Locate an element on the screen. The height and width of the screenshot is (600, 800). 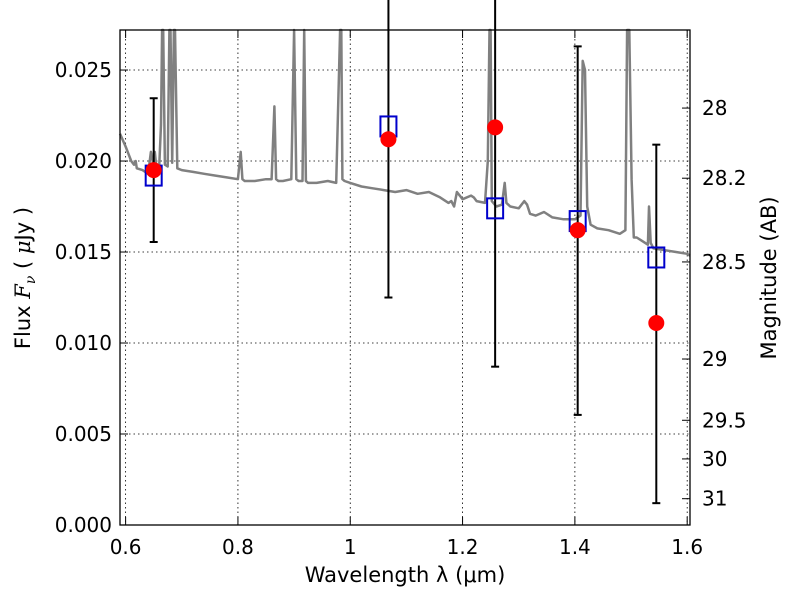
y-tick-label: 0.000 is located at coordinates (83, 525).